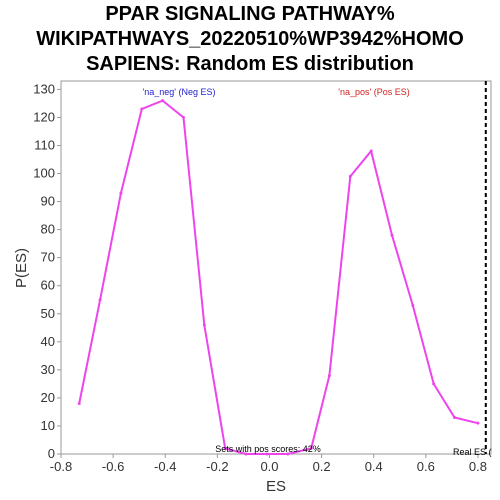 This screenshot has width=500, height=500. What do you see at coordinates (48, 369) in the screenshot?
I see `y-tick-label: 30` at bounding box center [48, 369].